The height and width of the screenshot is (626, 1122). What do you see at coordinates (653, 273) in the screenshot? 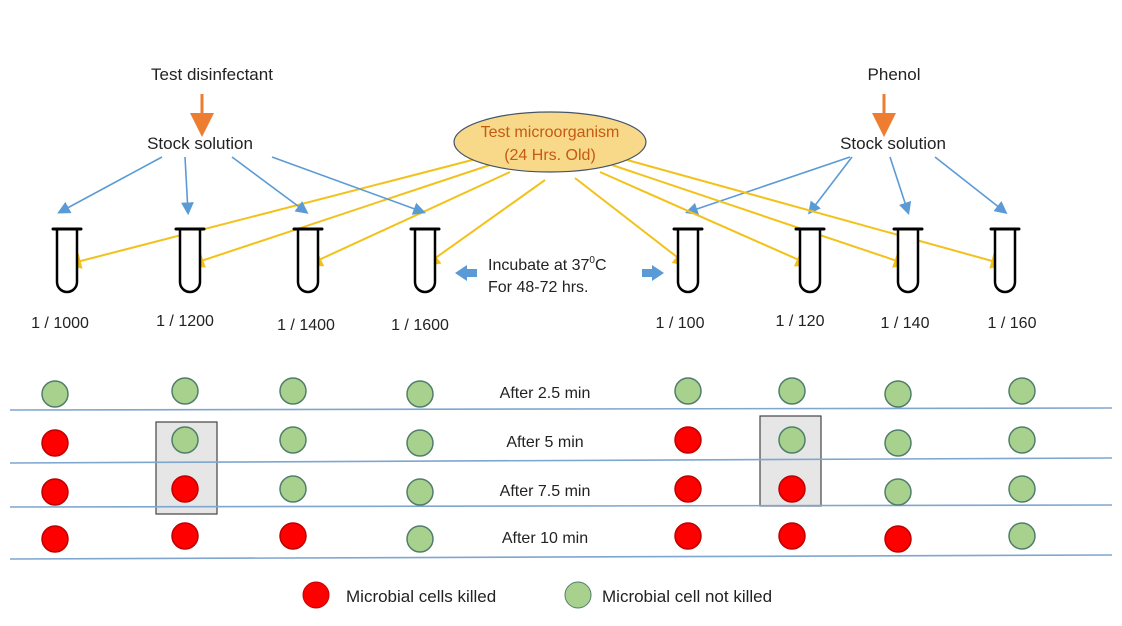
I see `right-arrow-icon` at bounding box center [653, 273].